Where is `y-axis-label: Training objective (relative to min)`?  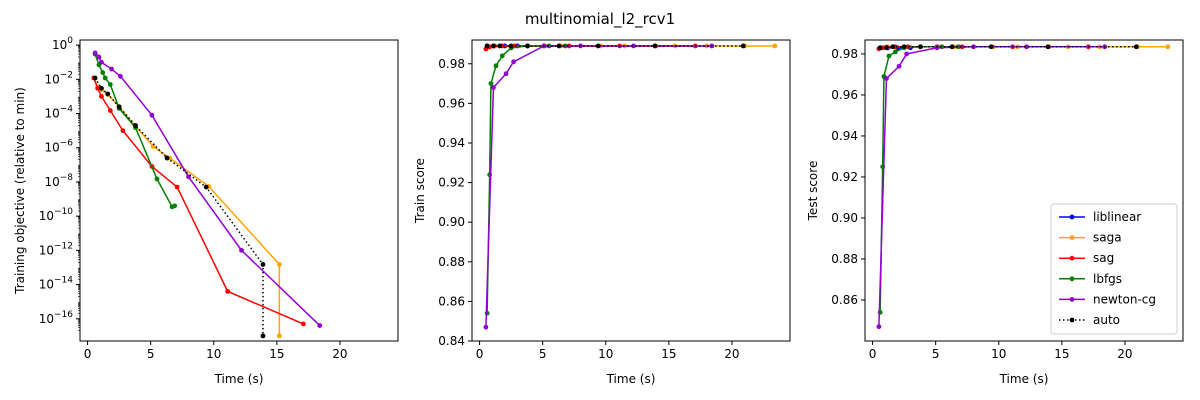 y-axis-label: Training objective (relative to min) is located at coordinates (20, 191).